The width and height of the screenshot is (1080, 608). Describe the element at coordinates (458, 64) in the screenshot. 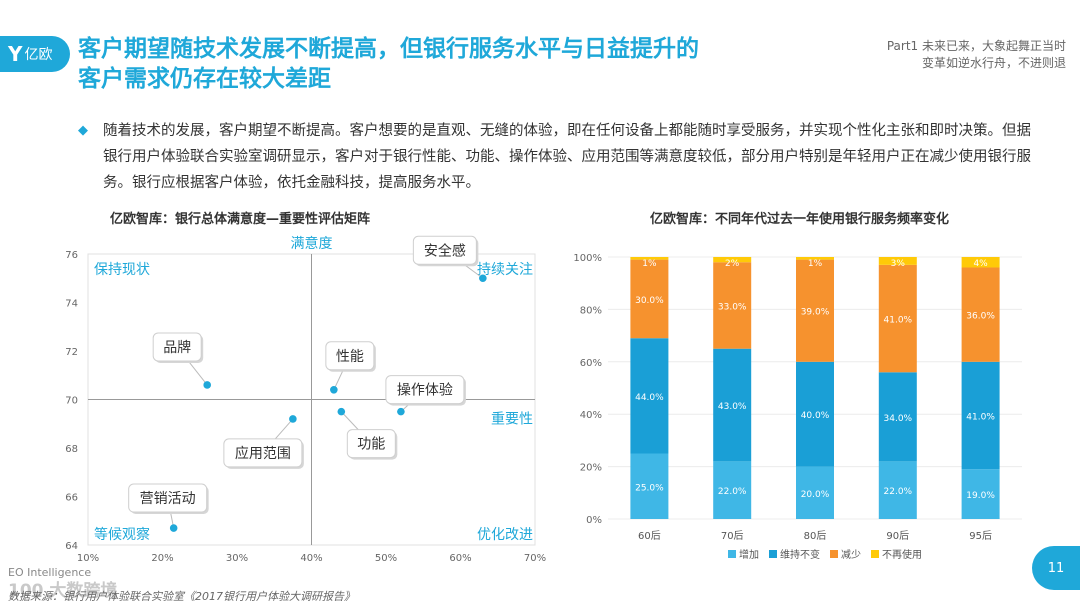

I see `page-title: 客户期望随技术发展不断提高，但银行服务水平与日益提升的 客户需求仍存在较大差距` at that location.